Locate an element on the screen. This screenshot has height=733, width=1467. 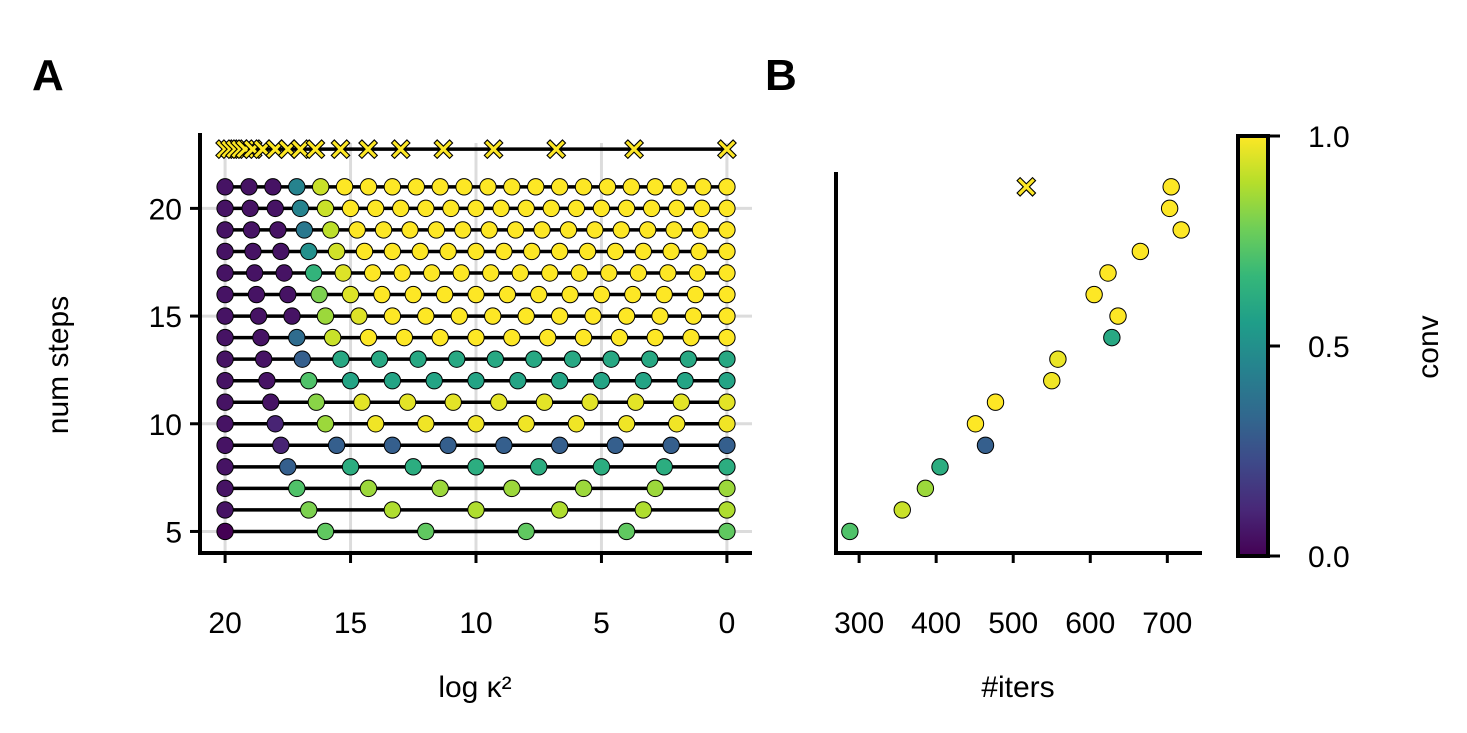
panel-a-y-axis-label: num steps is located at coordinates (58, 365).